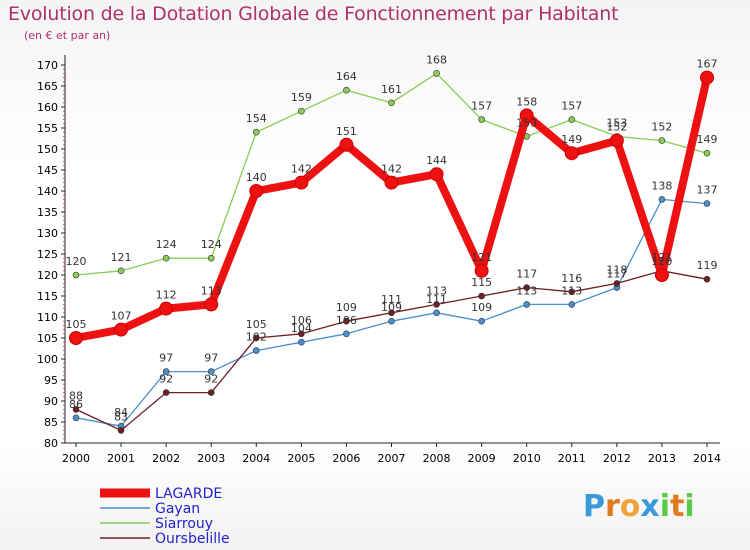 This screenshot has width=750, height=550. What do you see at coordinates (481, 106) in the screenshot?
I see `data-label: 157` at bounding box center [481, 106].